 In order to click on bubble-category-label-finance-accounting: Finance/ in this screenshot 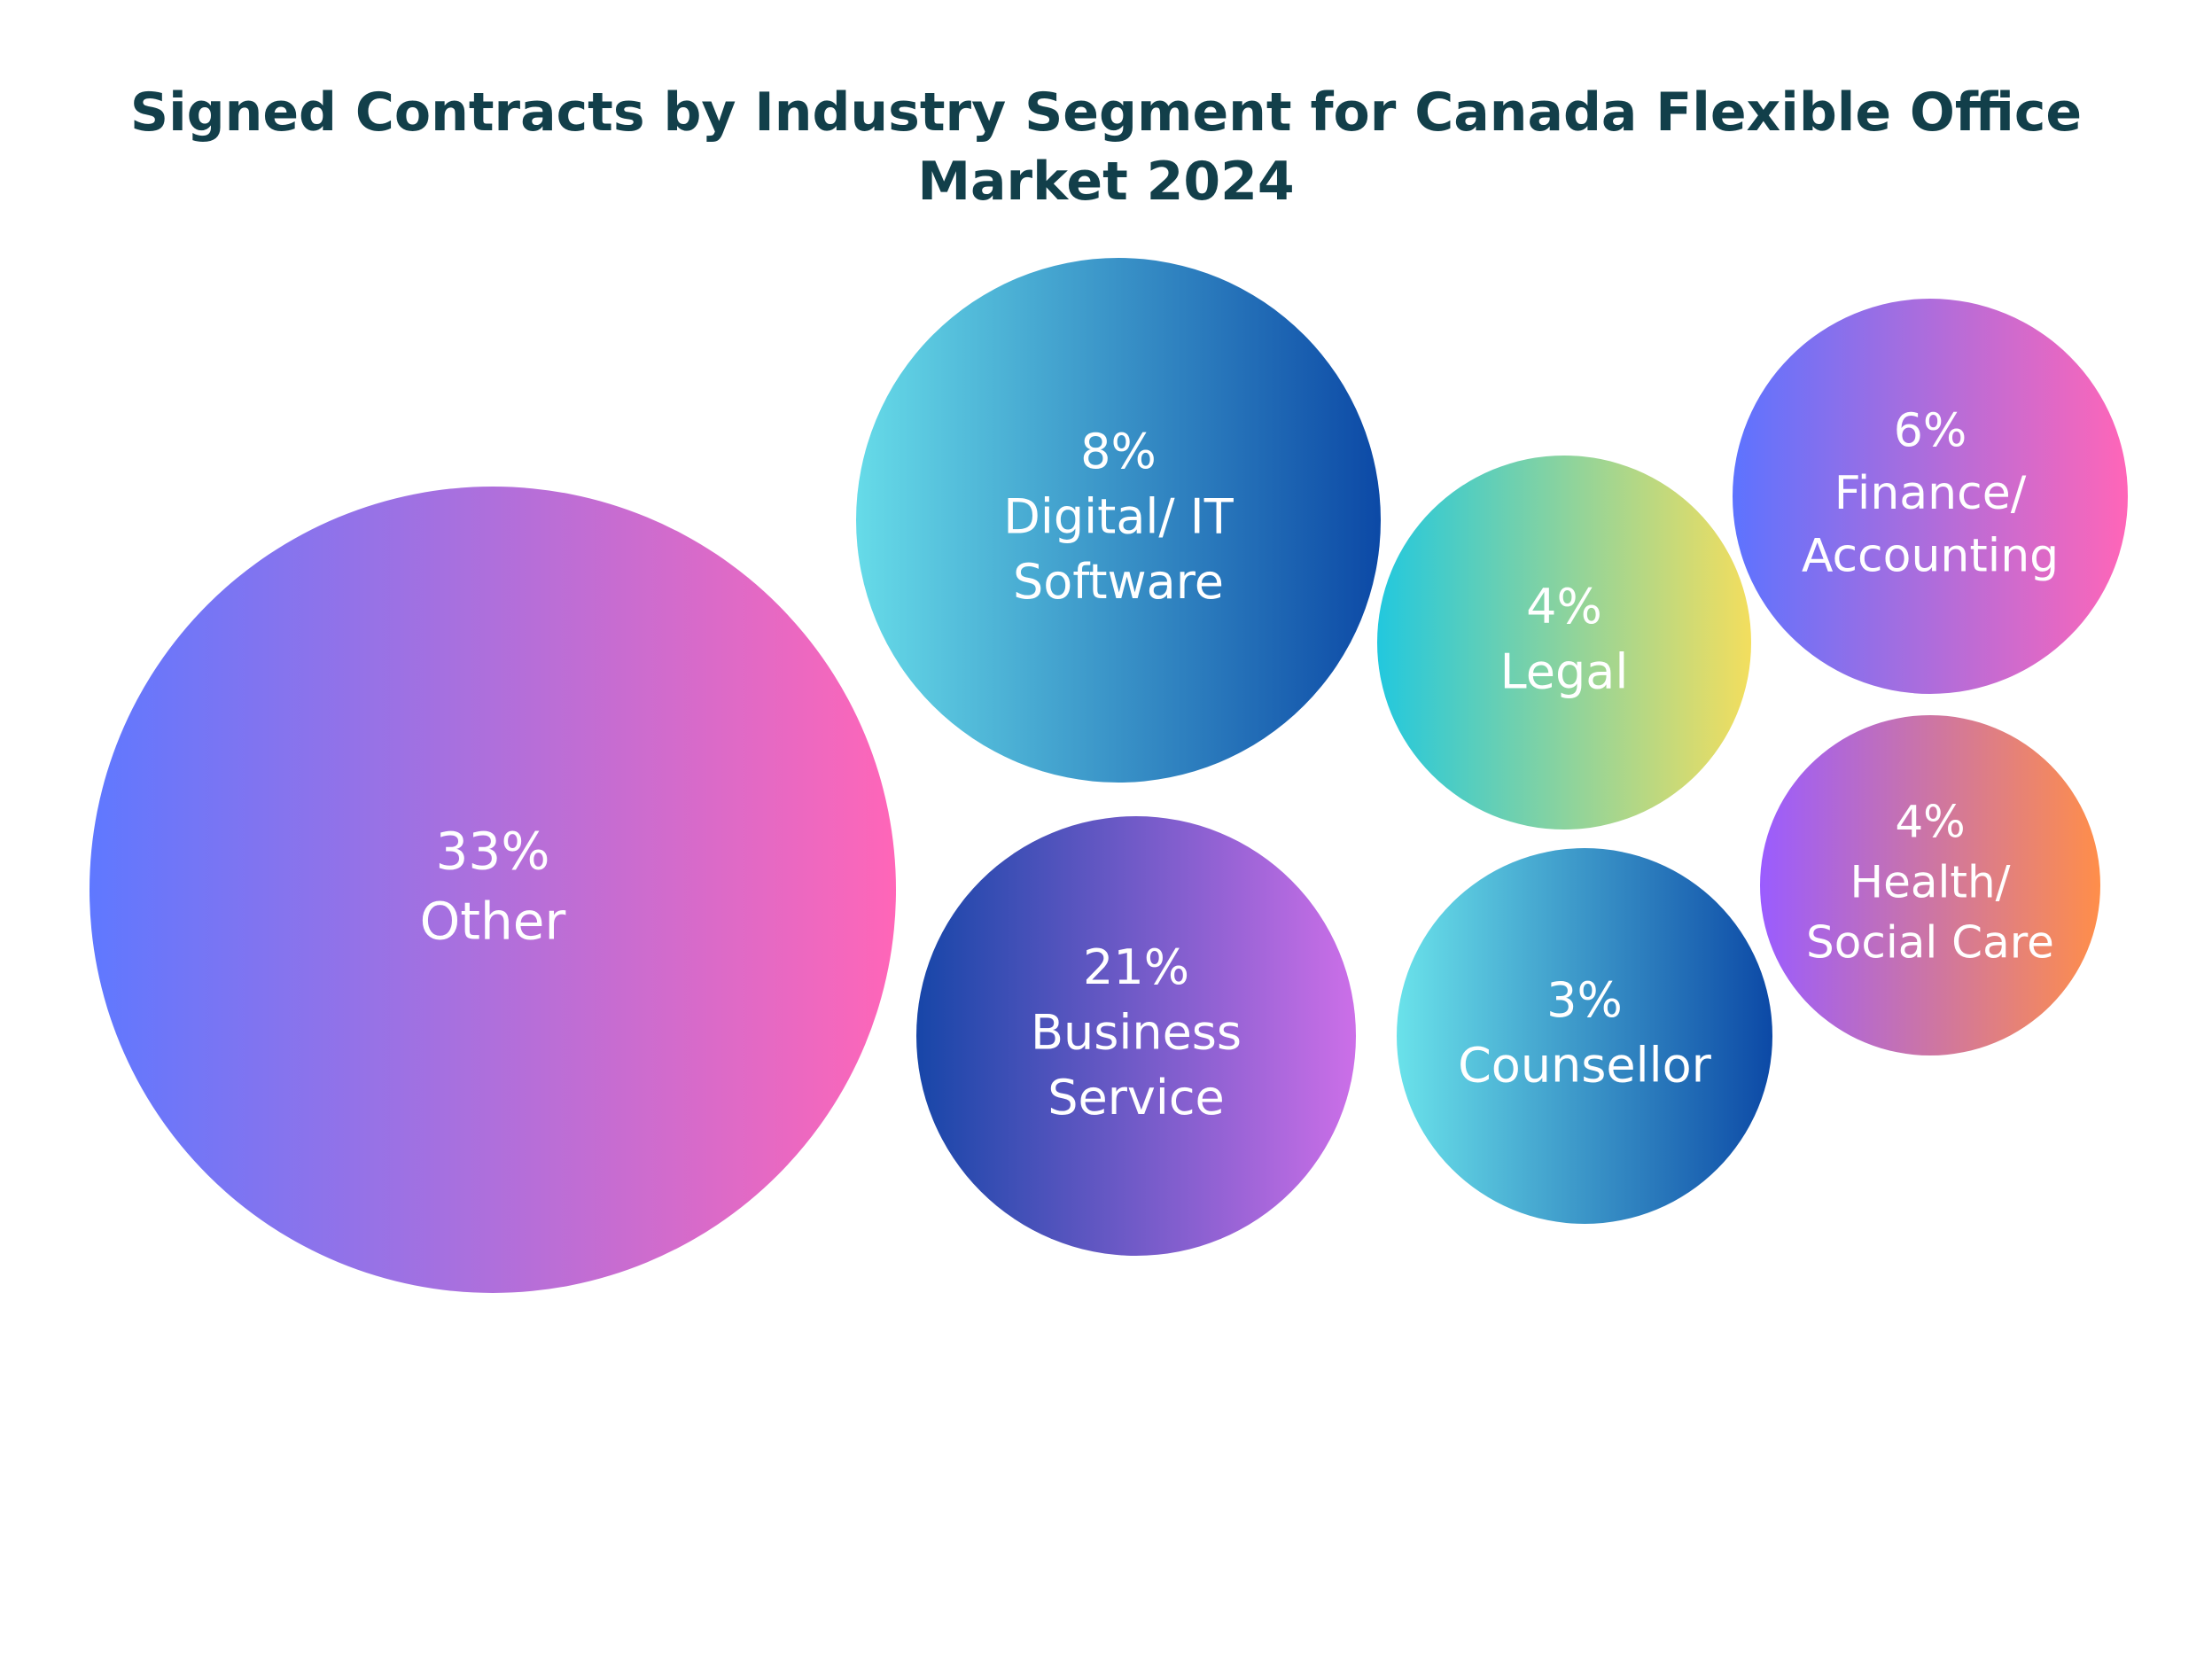, I will do `click(1931, 493)`.